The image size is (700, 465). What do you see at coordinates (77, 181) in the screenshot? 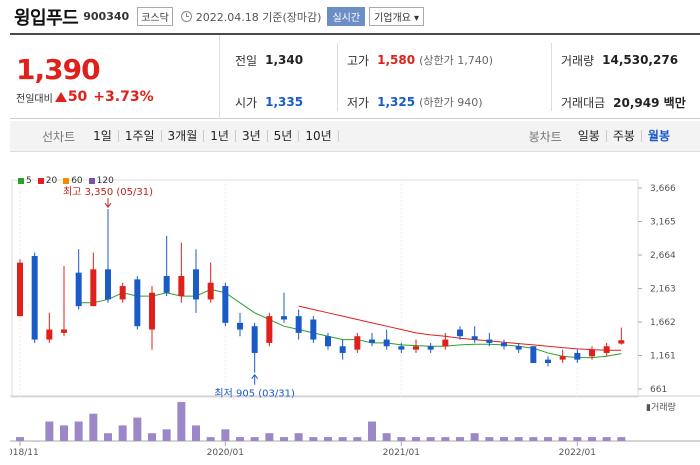
I see `legend-label: 60` at bounding box center [77, 181].